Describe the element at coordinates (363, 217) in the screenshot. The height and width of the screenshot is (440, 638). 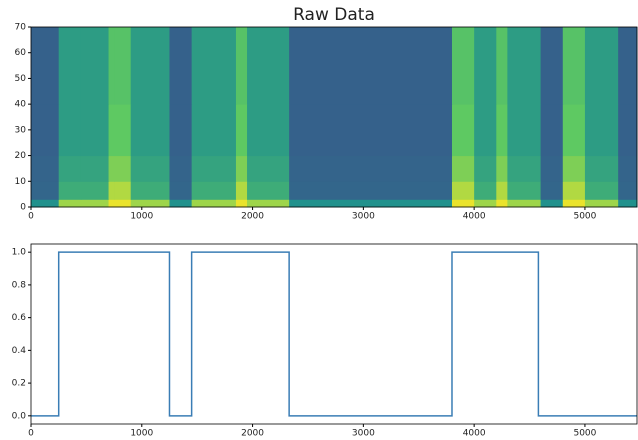
I see `x-tick-label: 3000` at that location.